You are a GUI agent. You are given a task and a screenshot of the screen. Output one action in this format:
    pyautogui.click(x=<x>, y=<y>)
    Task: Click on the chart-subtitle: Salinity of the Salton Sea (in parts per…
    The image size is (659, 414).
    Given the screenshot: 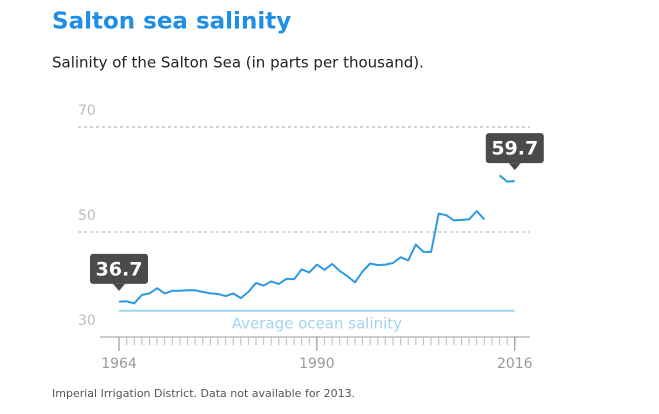 What is the action you would take?
    pyautogui.click(x=238, y=63)
    